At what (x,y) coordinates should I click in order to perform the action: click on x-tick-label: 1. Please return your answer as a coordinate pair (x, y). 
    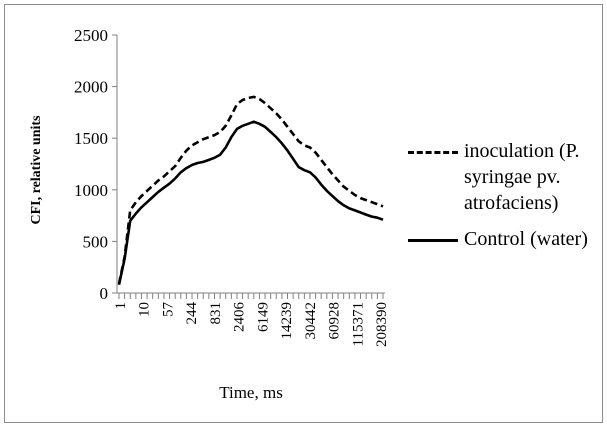
    Looking at the image, I should click on (121, 306).